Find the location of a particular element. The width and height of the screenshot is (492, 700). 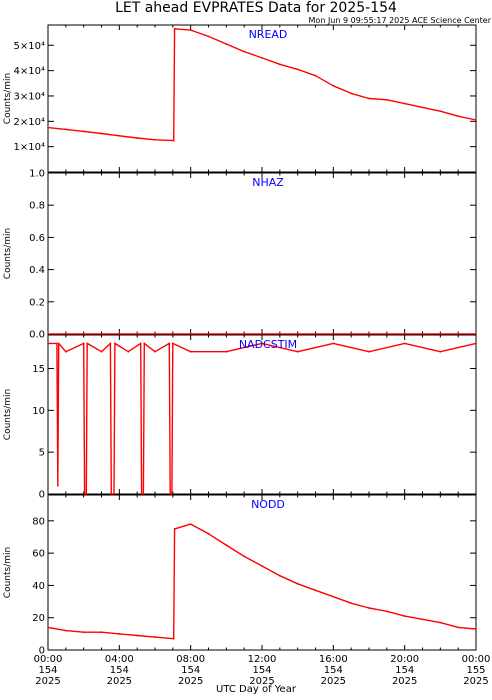

y-tick-label: 0.4 is located at coordinates (37, 270).